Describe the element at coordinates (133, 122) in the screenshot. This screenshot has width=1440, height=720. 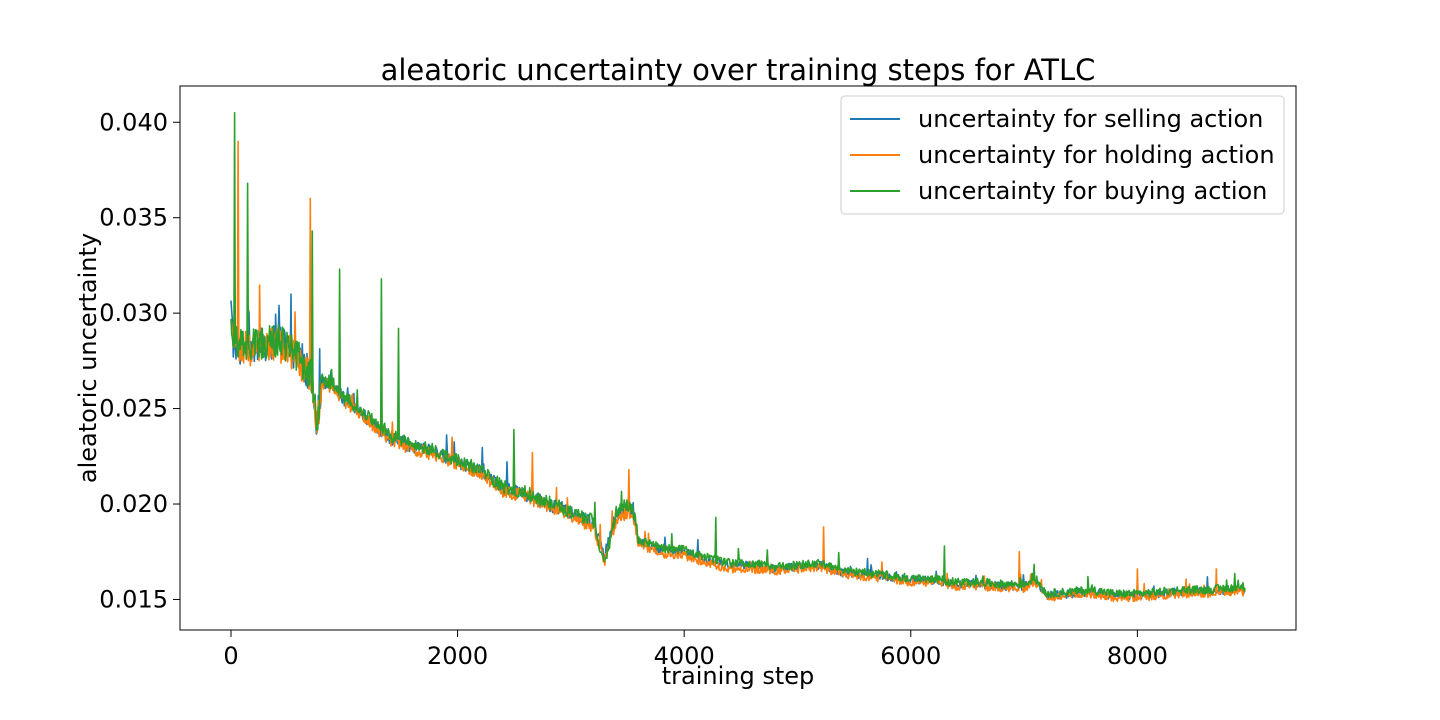
I see `y-tick-label: 0.040` at that location.